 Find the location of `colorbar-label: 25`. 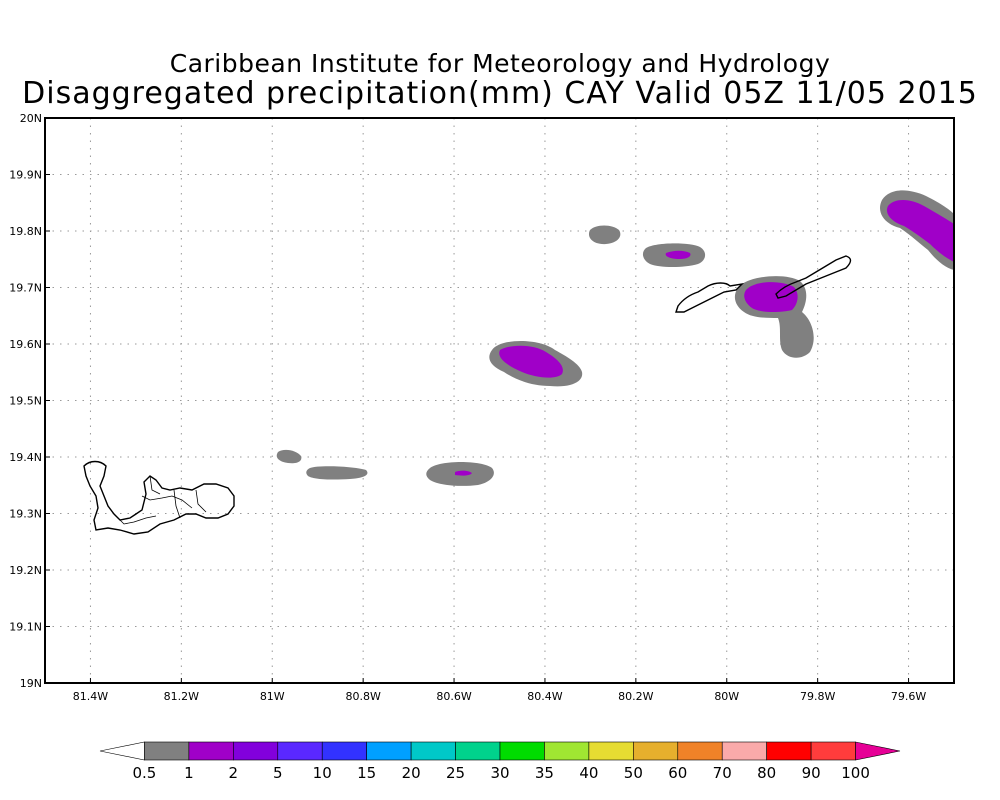

colorbar-label: 25 is located at coordinates (455, 773).